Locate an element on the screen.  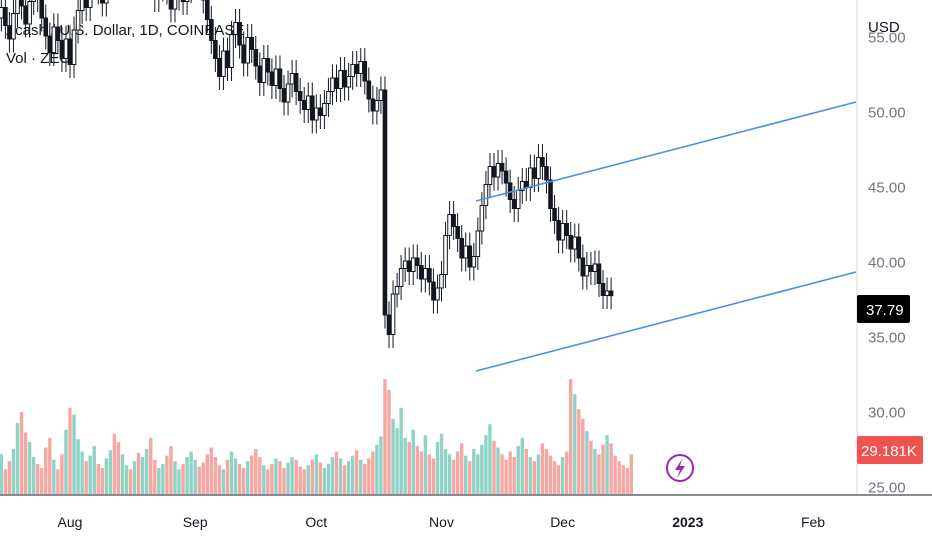
price-tick-label: 35.00 is located at coordinates (887, 338).